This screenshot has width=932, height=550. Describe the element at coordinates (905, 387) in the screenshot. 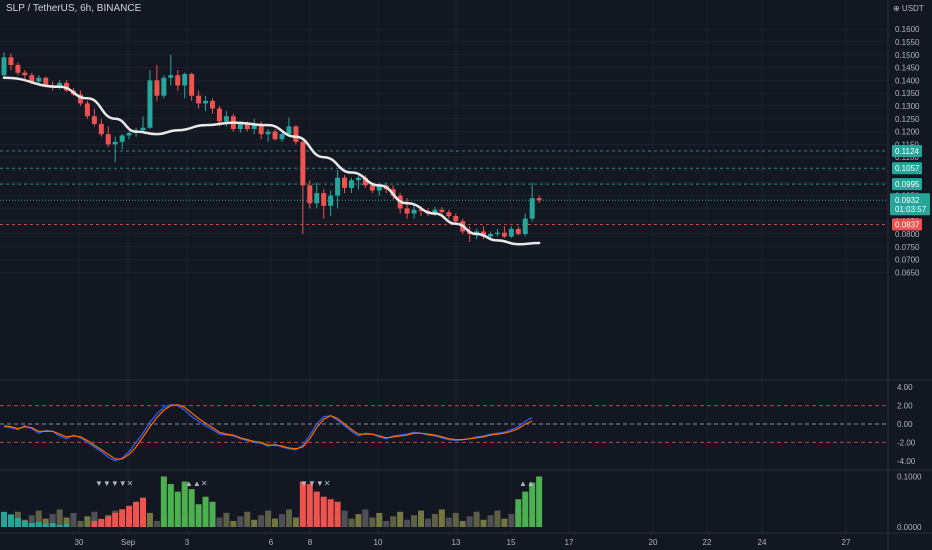

I see `osc-y-tick-label: 4.00` at that location.